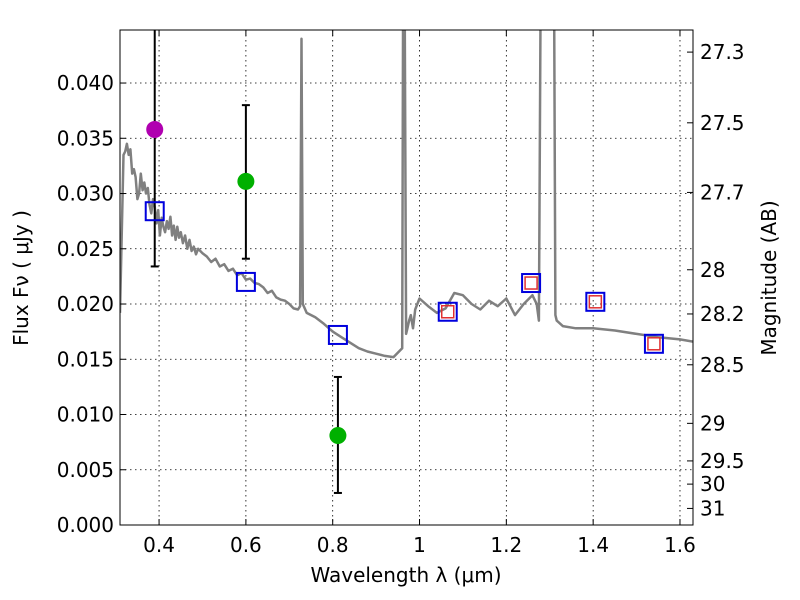  What do you see at coordinates (593, 545) in the screenshot?
I see `x-tick-label-5: 1.4` at bounding box center [593, 545].